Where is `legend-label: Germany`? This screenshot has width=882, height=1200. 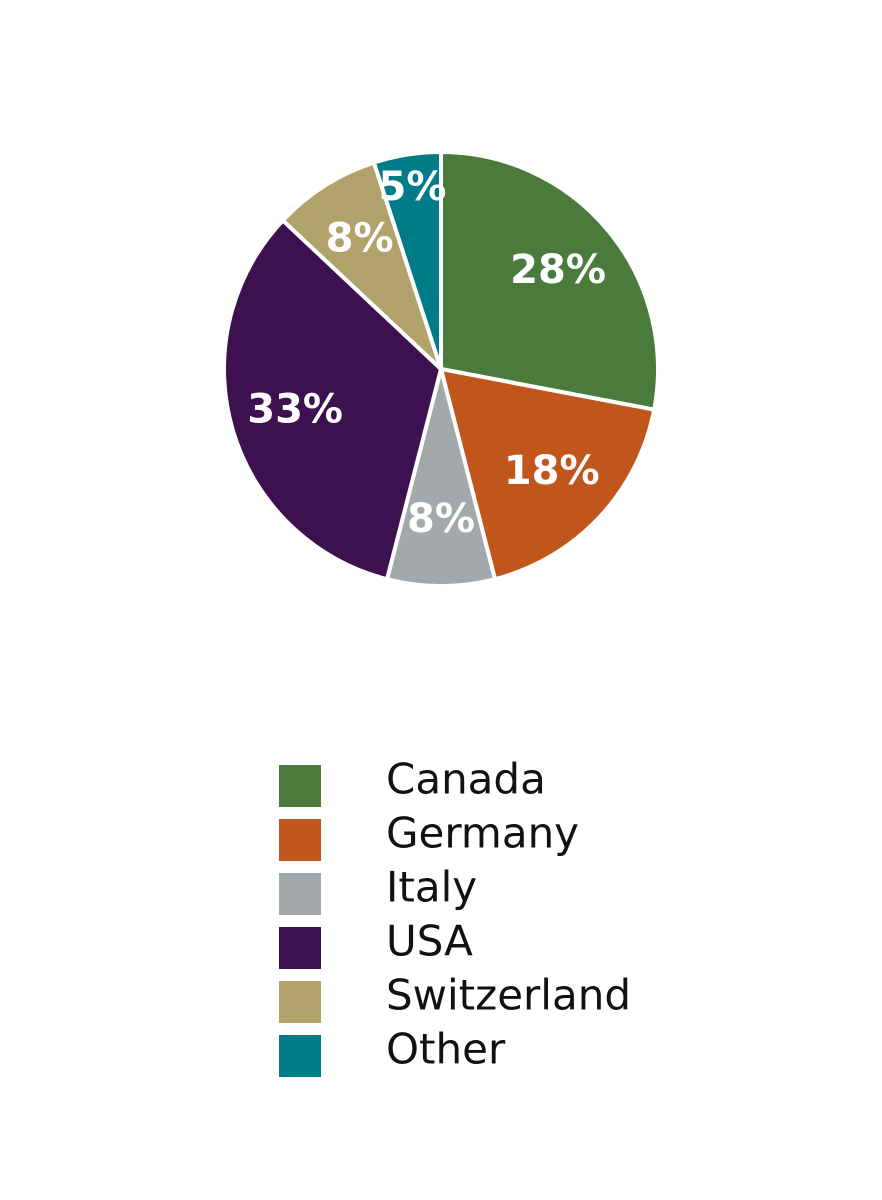
legend-label: Germany is located at coordinates (482, 833).